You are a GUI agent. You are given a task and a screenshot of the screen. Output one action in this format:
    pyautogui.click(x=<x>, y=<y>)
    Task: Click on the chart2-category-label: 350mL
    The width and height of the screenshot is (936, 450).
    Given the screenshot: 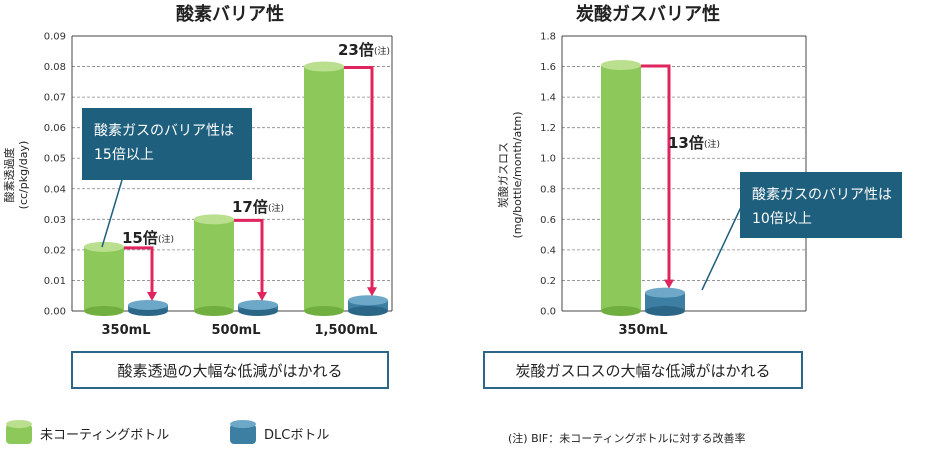 What is the action you would take?
    pyautogui.click(x=643, y=330)
    